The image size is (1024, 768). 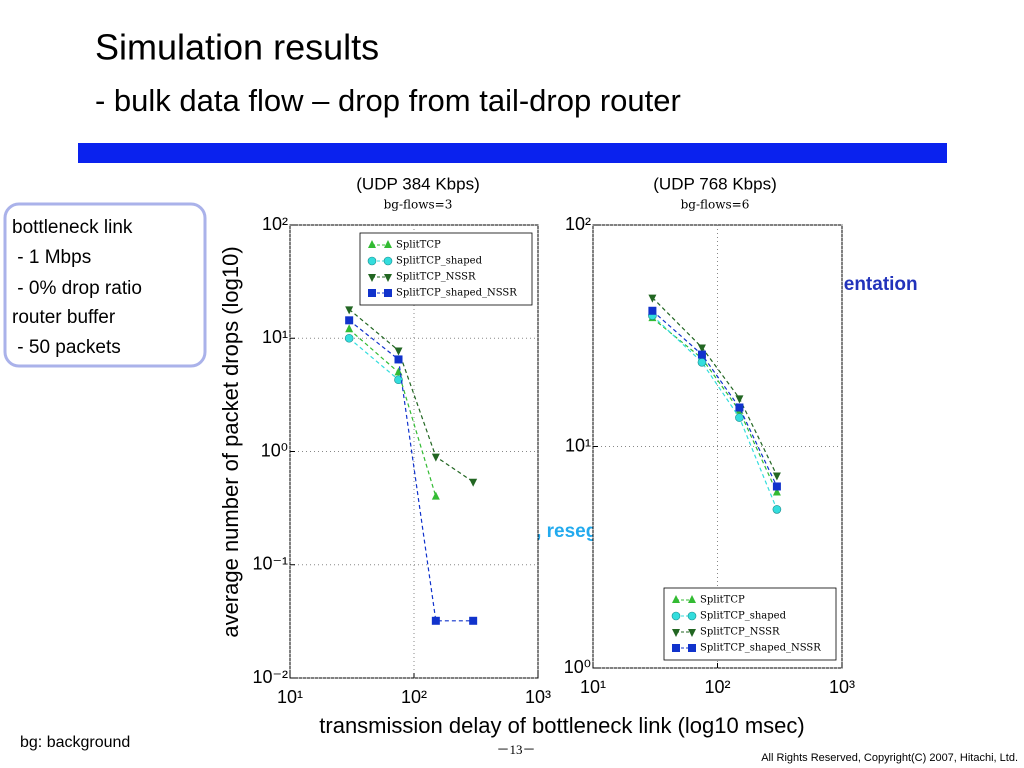 I want to click on slide-title: Simulation results, so click(x=237, y=47).